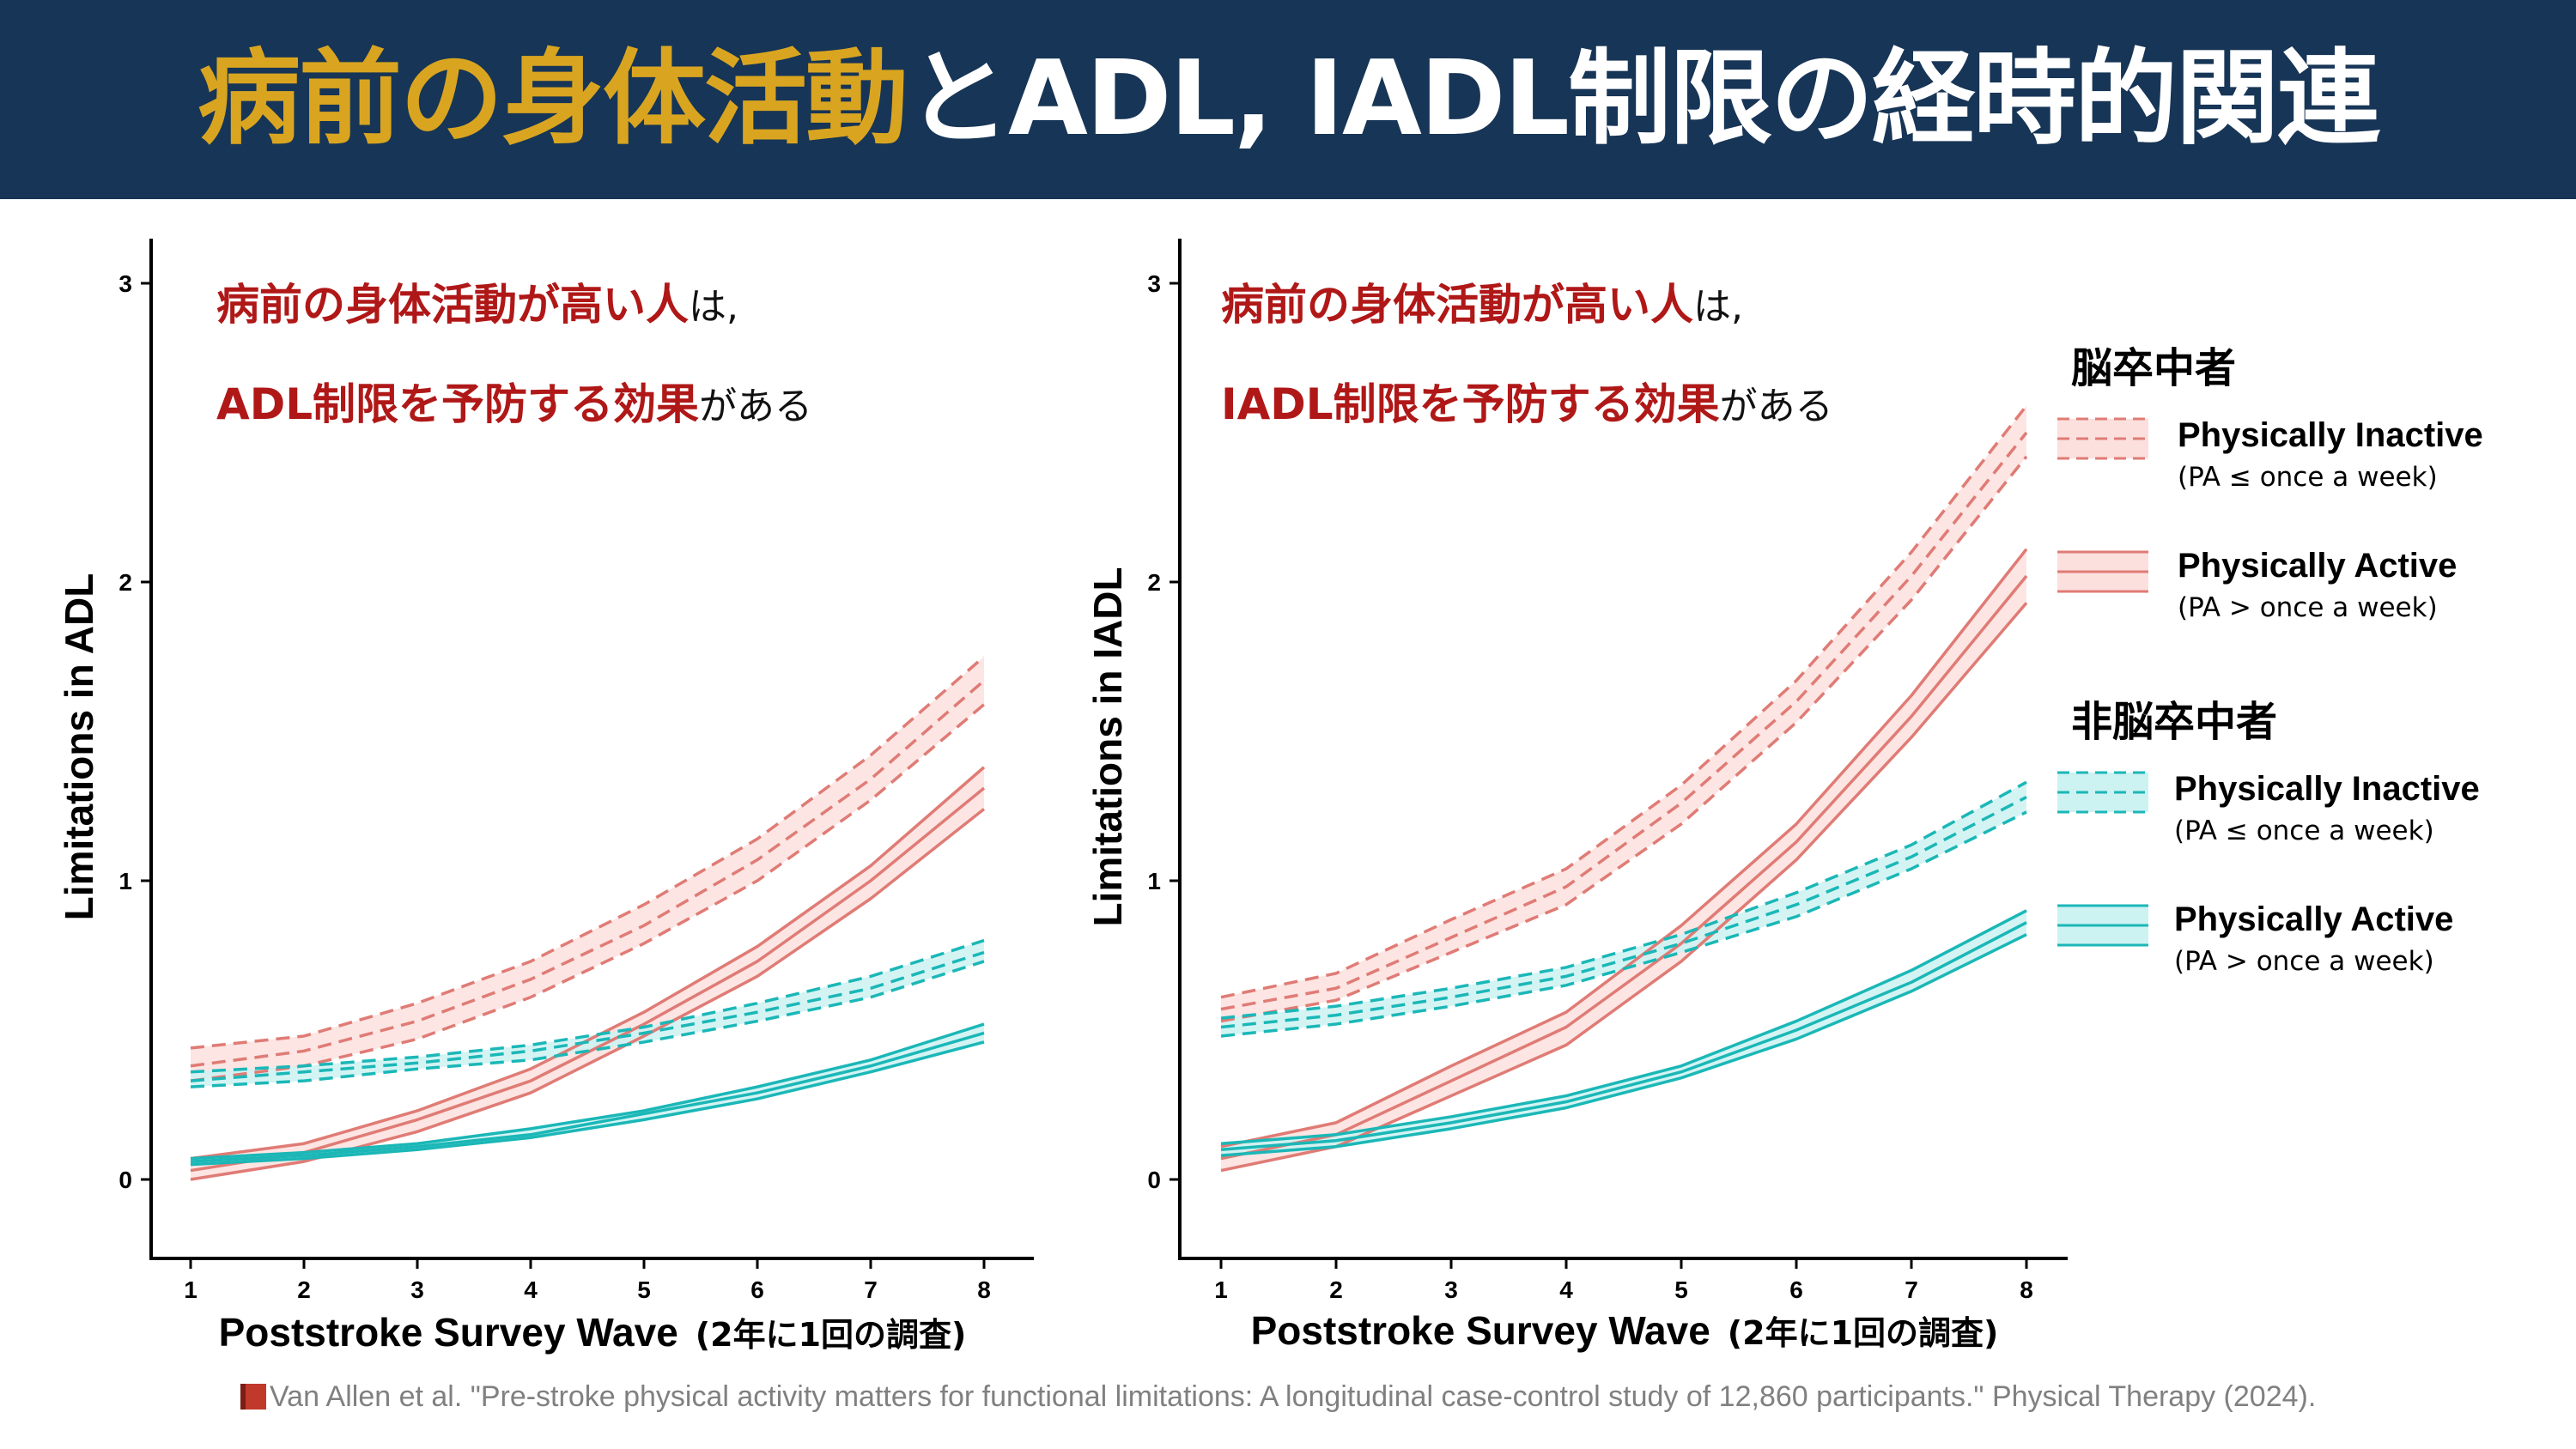  I want to click on iadl-y-tick-label: 1, so click(1154, 881).